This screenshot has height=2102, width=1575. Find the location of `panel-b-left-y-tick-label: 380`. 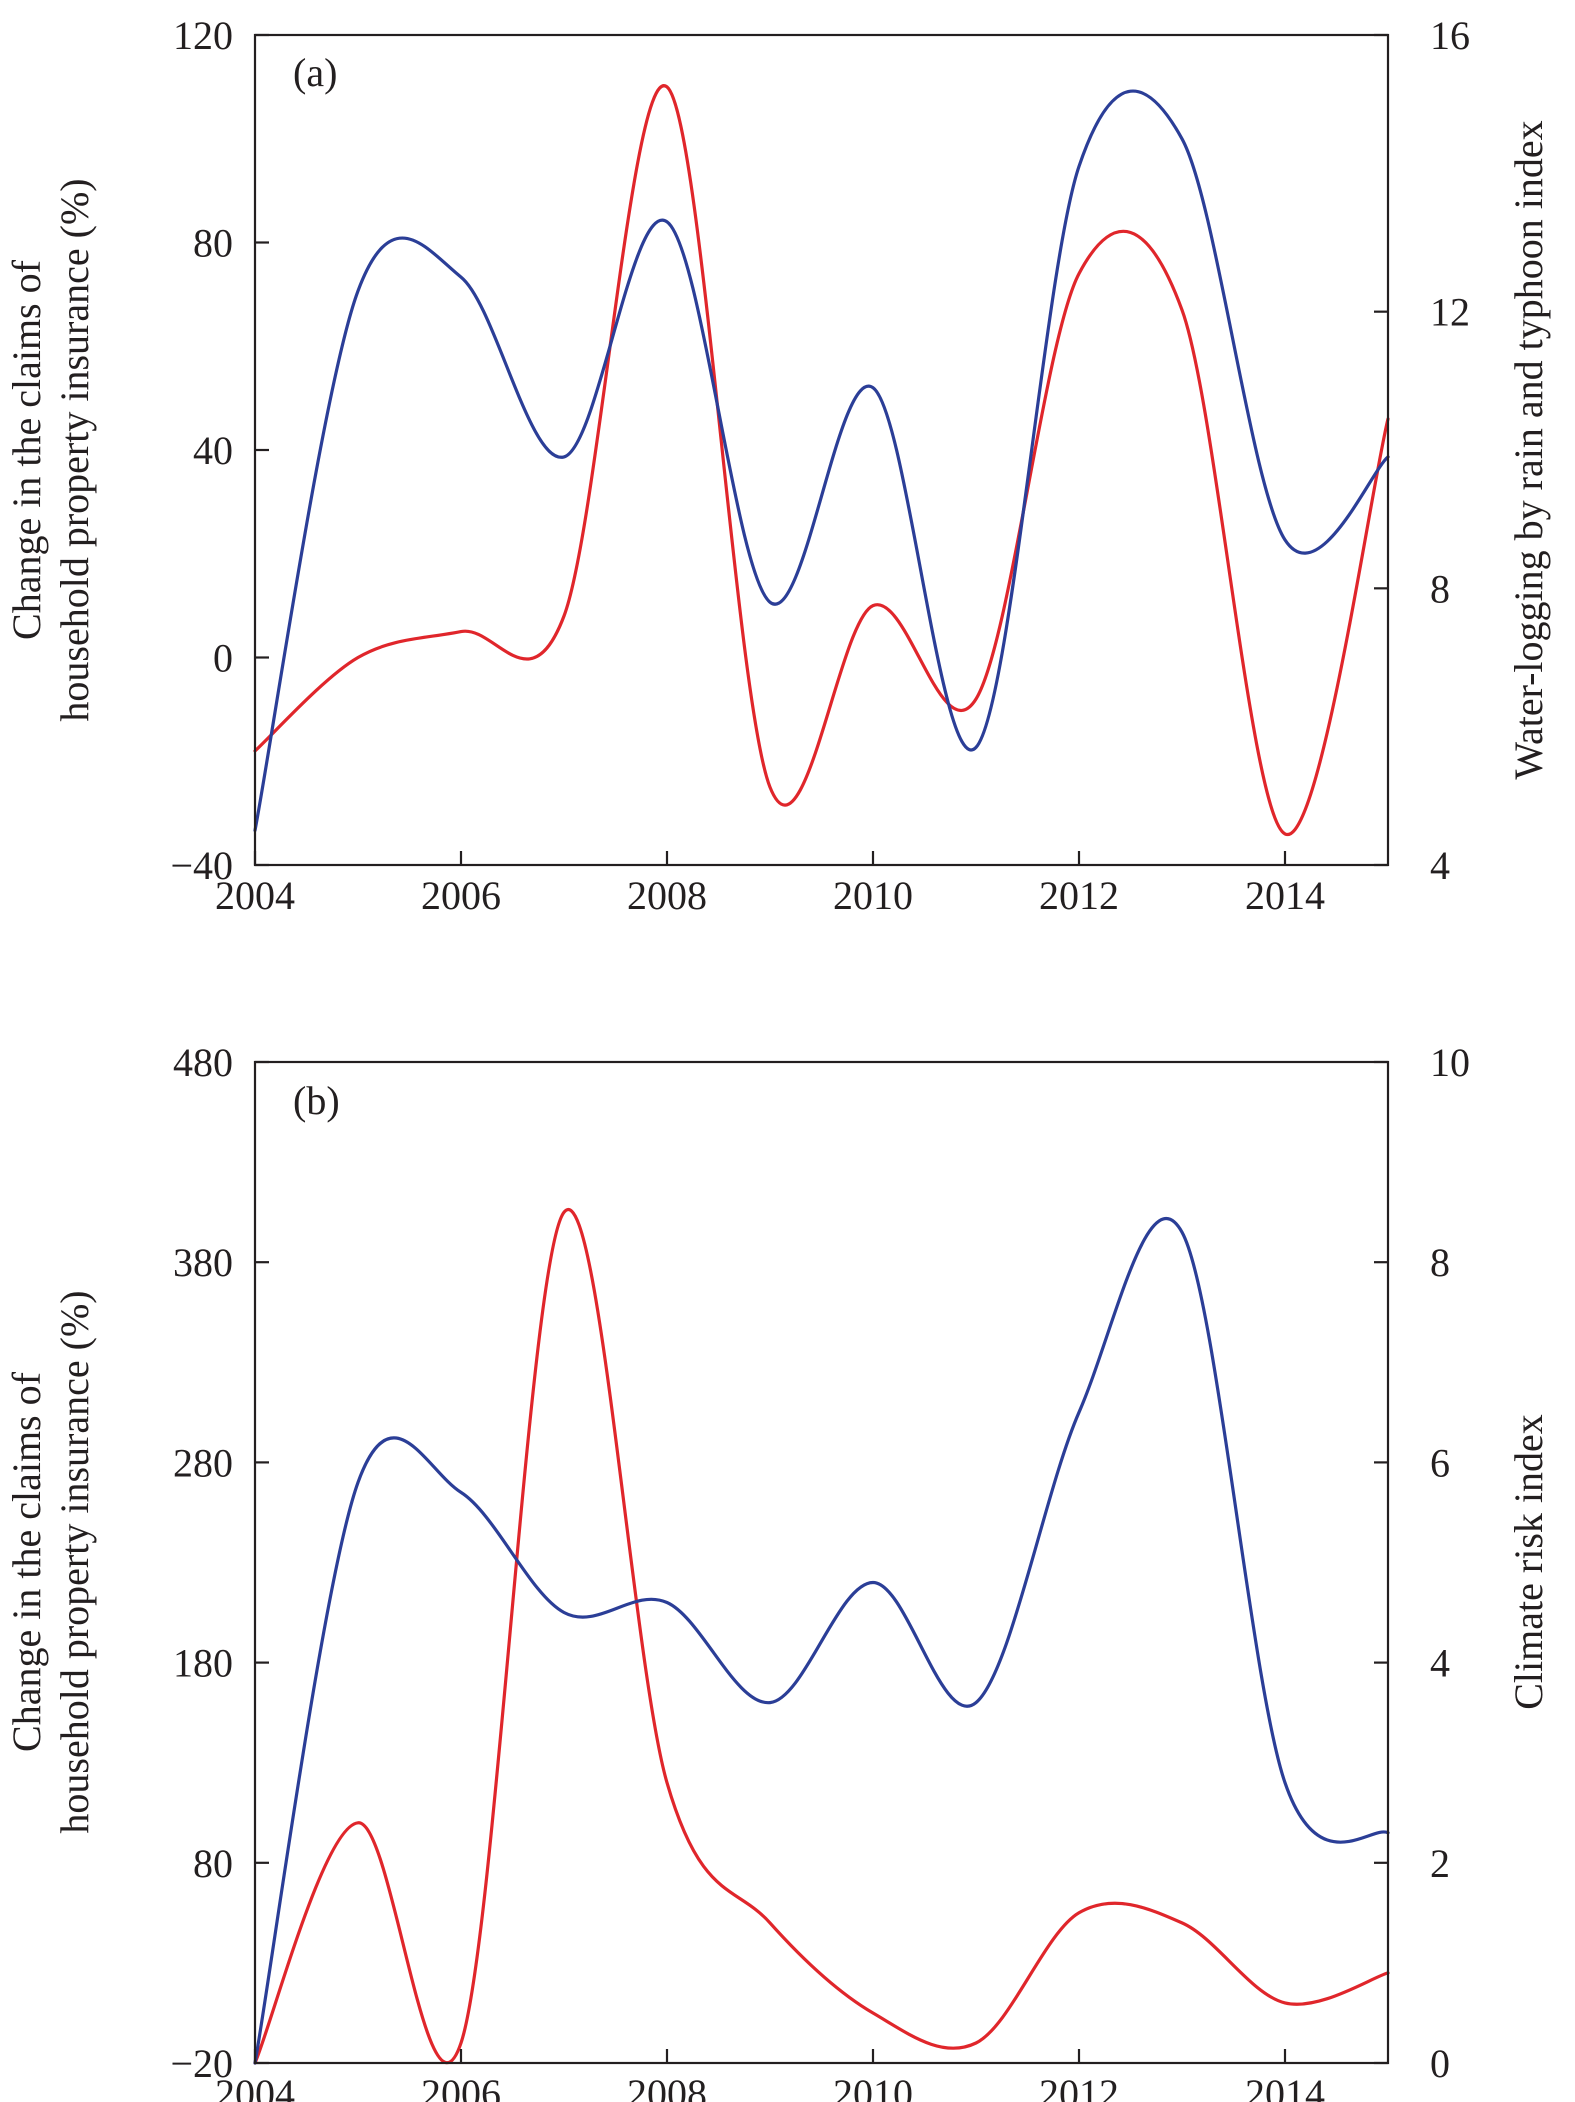

panel-b-left-y-tick-label: 380 is located at coordinates (203, 1262).